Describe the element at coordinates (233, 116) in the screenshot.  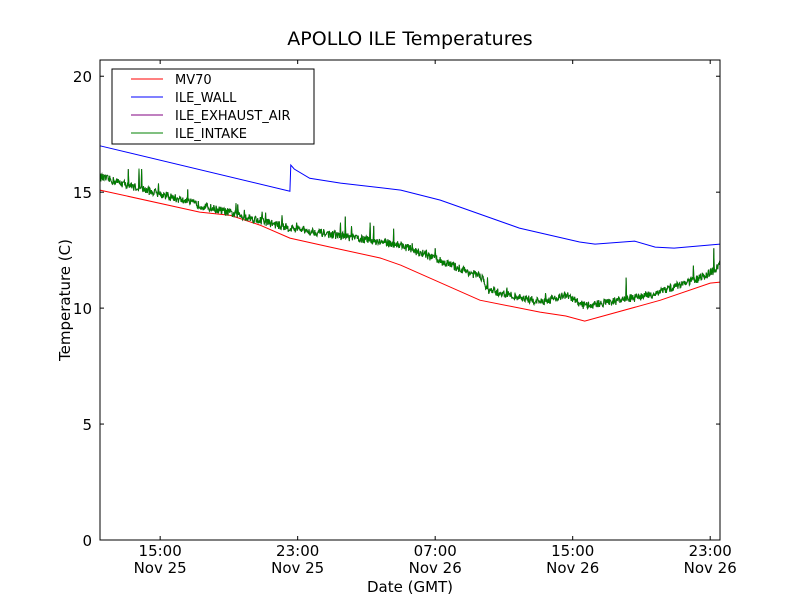
I see `legend-label: ILE_EXHAUST_AIR` at that location.